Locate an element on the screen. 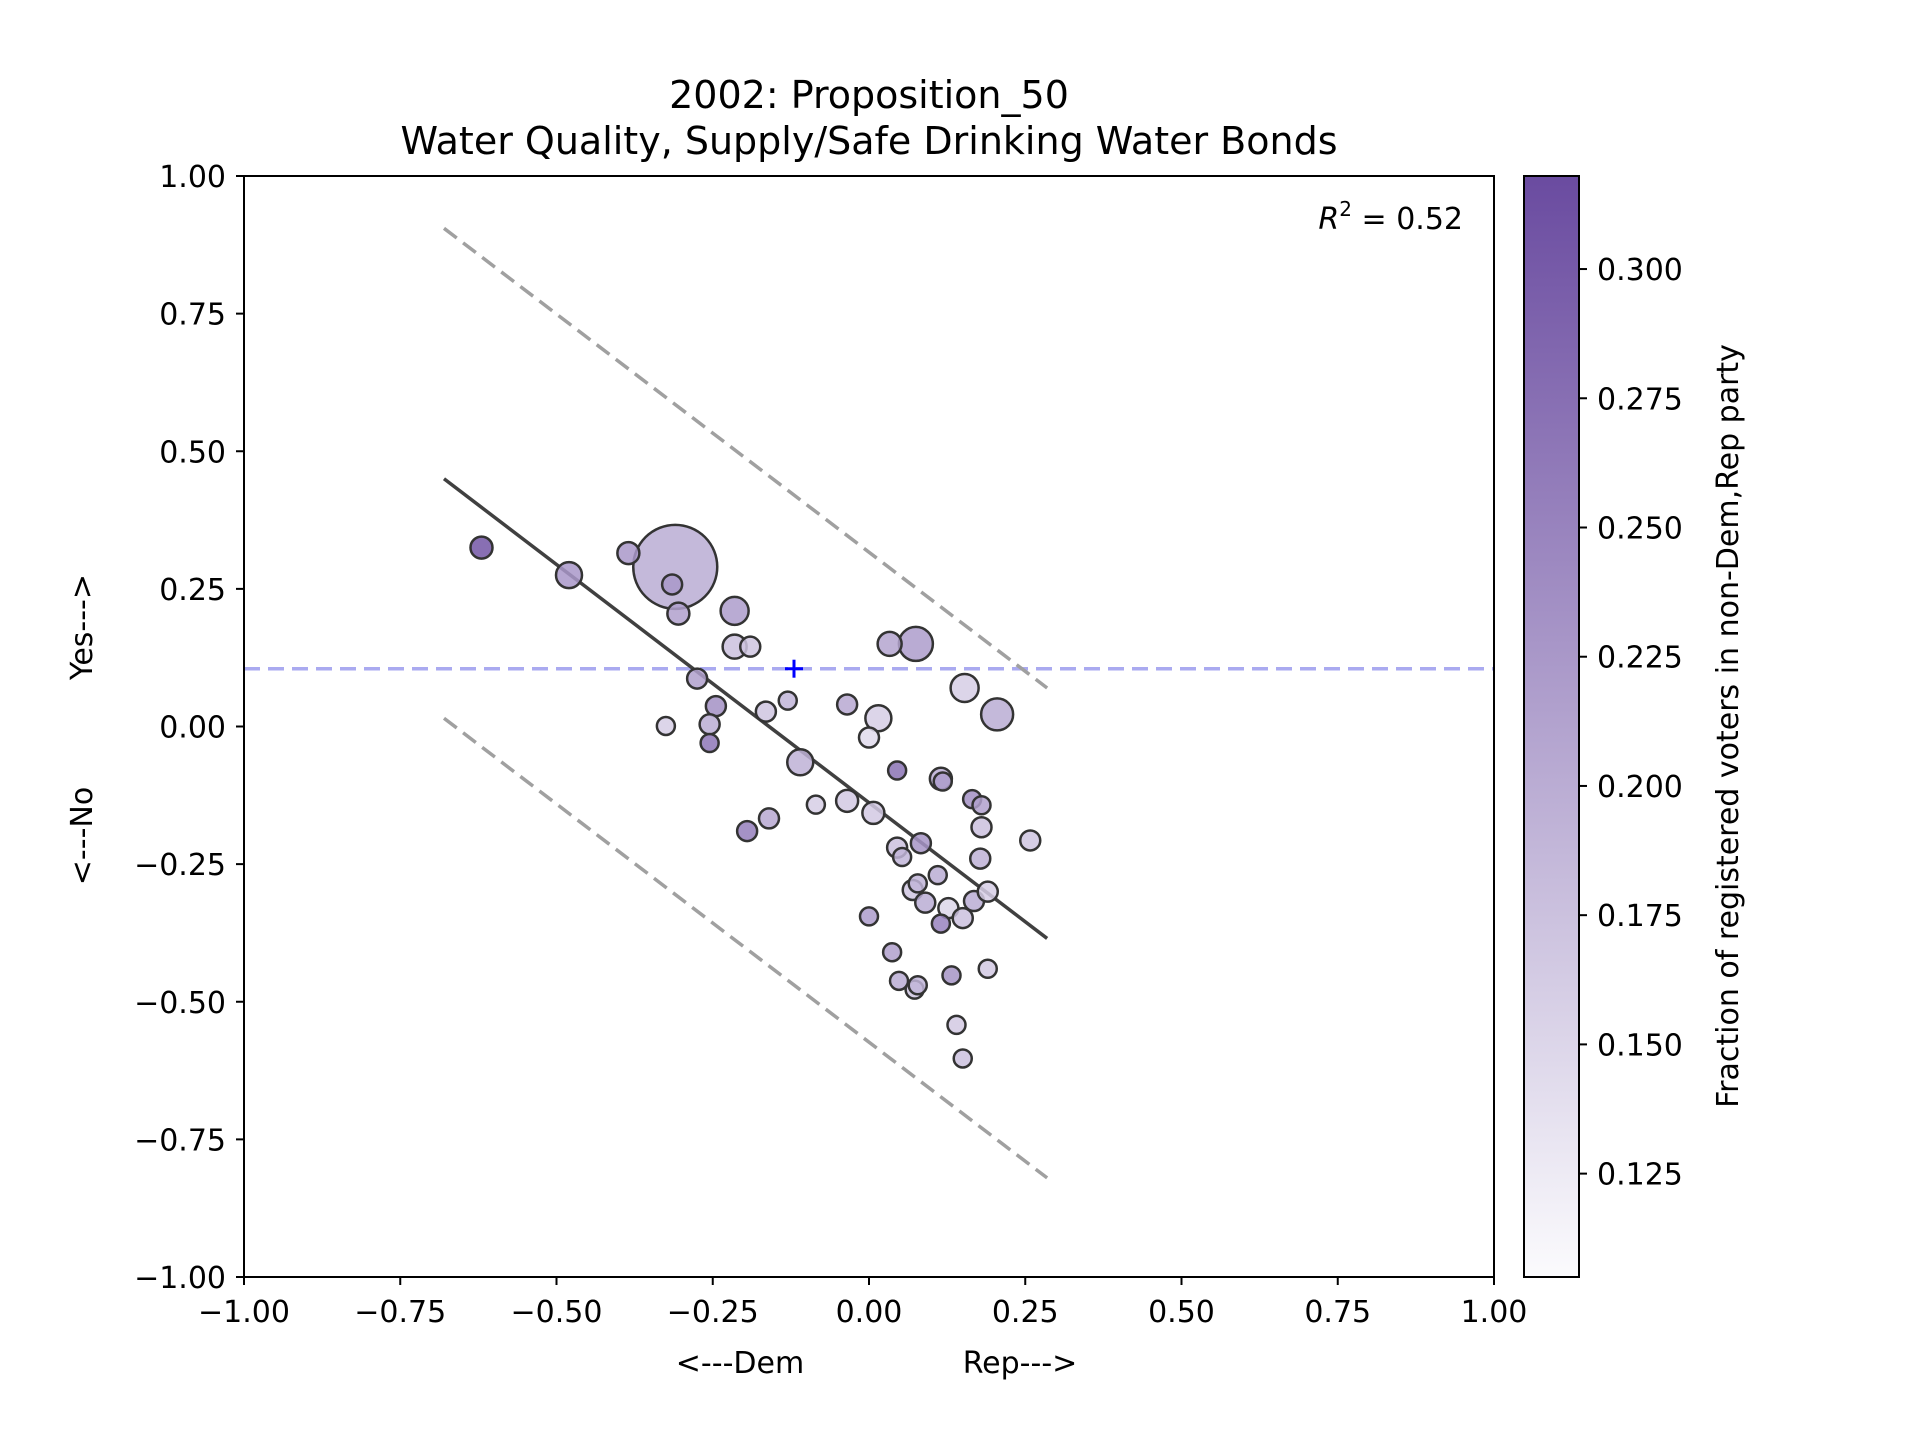  fit-line is located at coordinates (745, 708).